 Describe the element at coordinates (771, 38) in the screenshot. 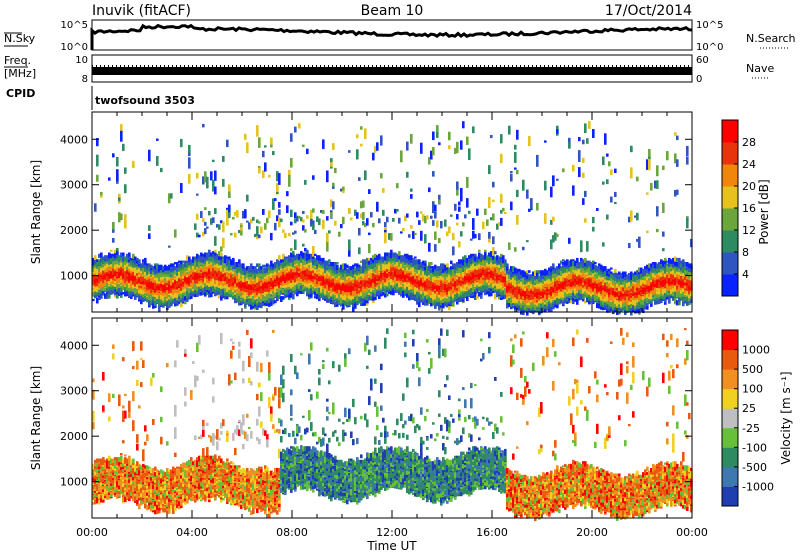

I see `nsearch-label: N.Search` at that location.